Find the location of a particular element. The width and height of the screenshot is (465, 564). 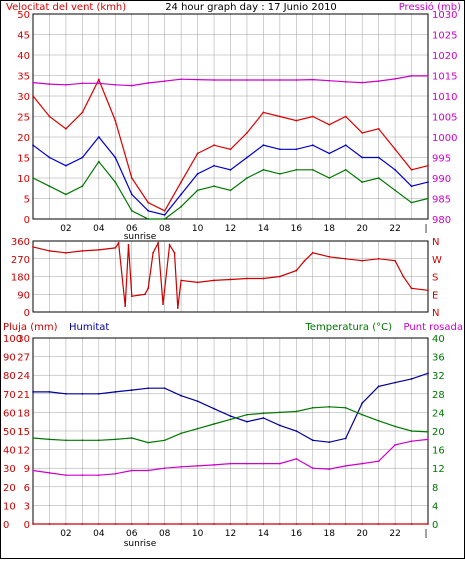

p1-right-tick-label: 990 is located at coordinates (441, 179).